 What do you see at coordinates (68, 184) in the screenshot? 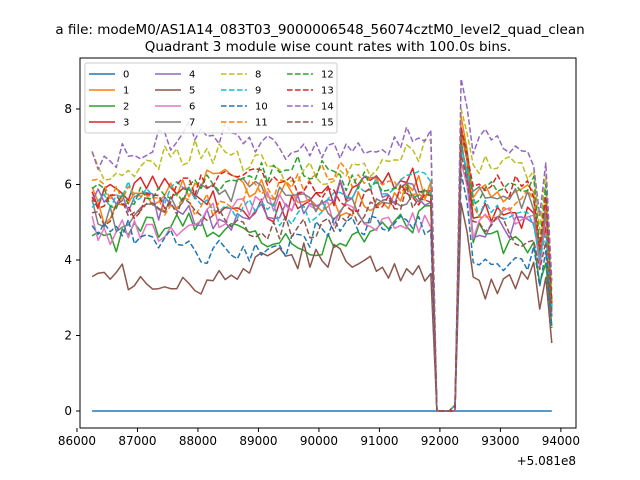
I see `y-tick-label: 6` at bounding box center [68, 184].